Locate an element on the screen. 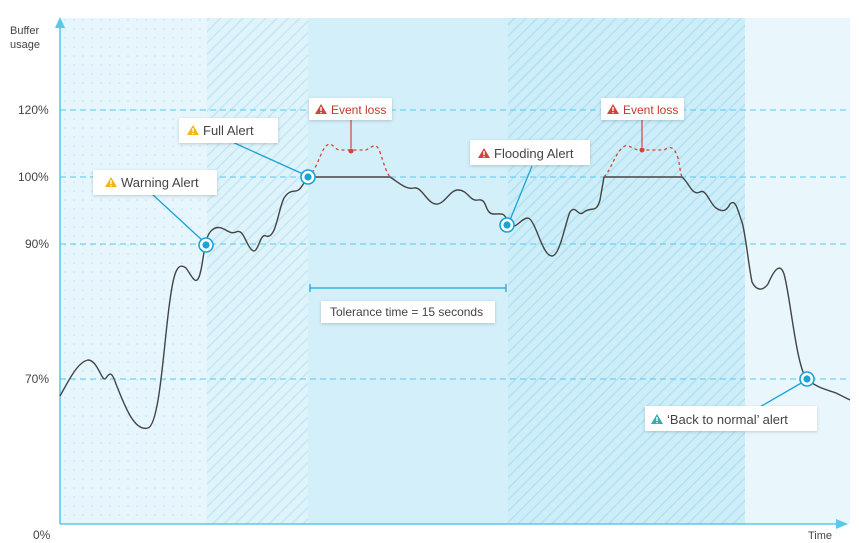 Image resolution: width=859 pixels, height=543 pixels. full-marker is located at coordinates (308, 177).